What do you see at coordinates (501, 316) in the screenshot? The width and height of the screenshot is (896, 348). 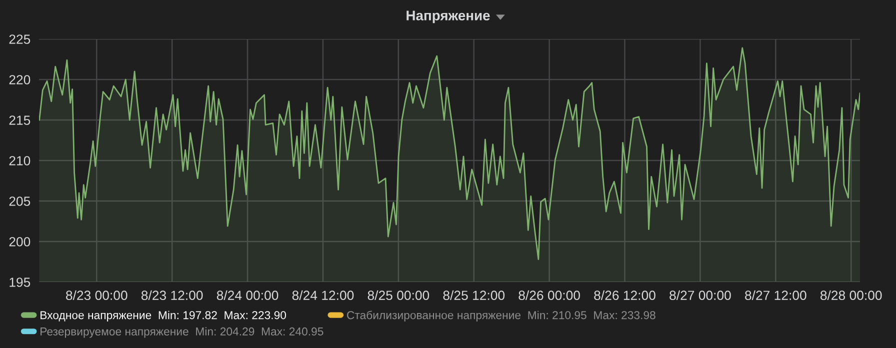 I see `legend-label: Стабилизированное напряжение Min: 210.95 Max: 233.98` at bounding box center [501, 316].